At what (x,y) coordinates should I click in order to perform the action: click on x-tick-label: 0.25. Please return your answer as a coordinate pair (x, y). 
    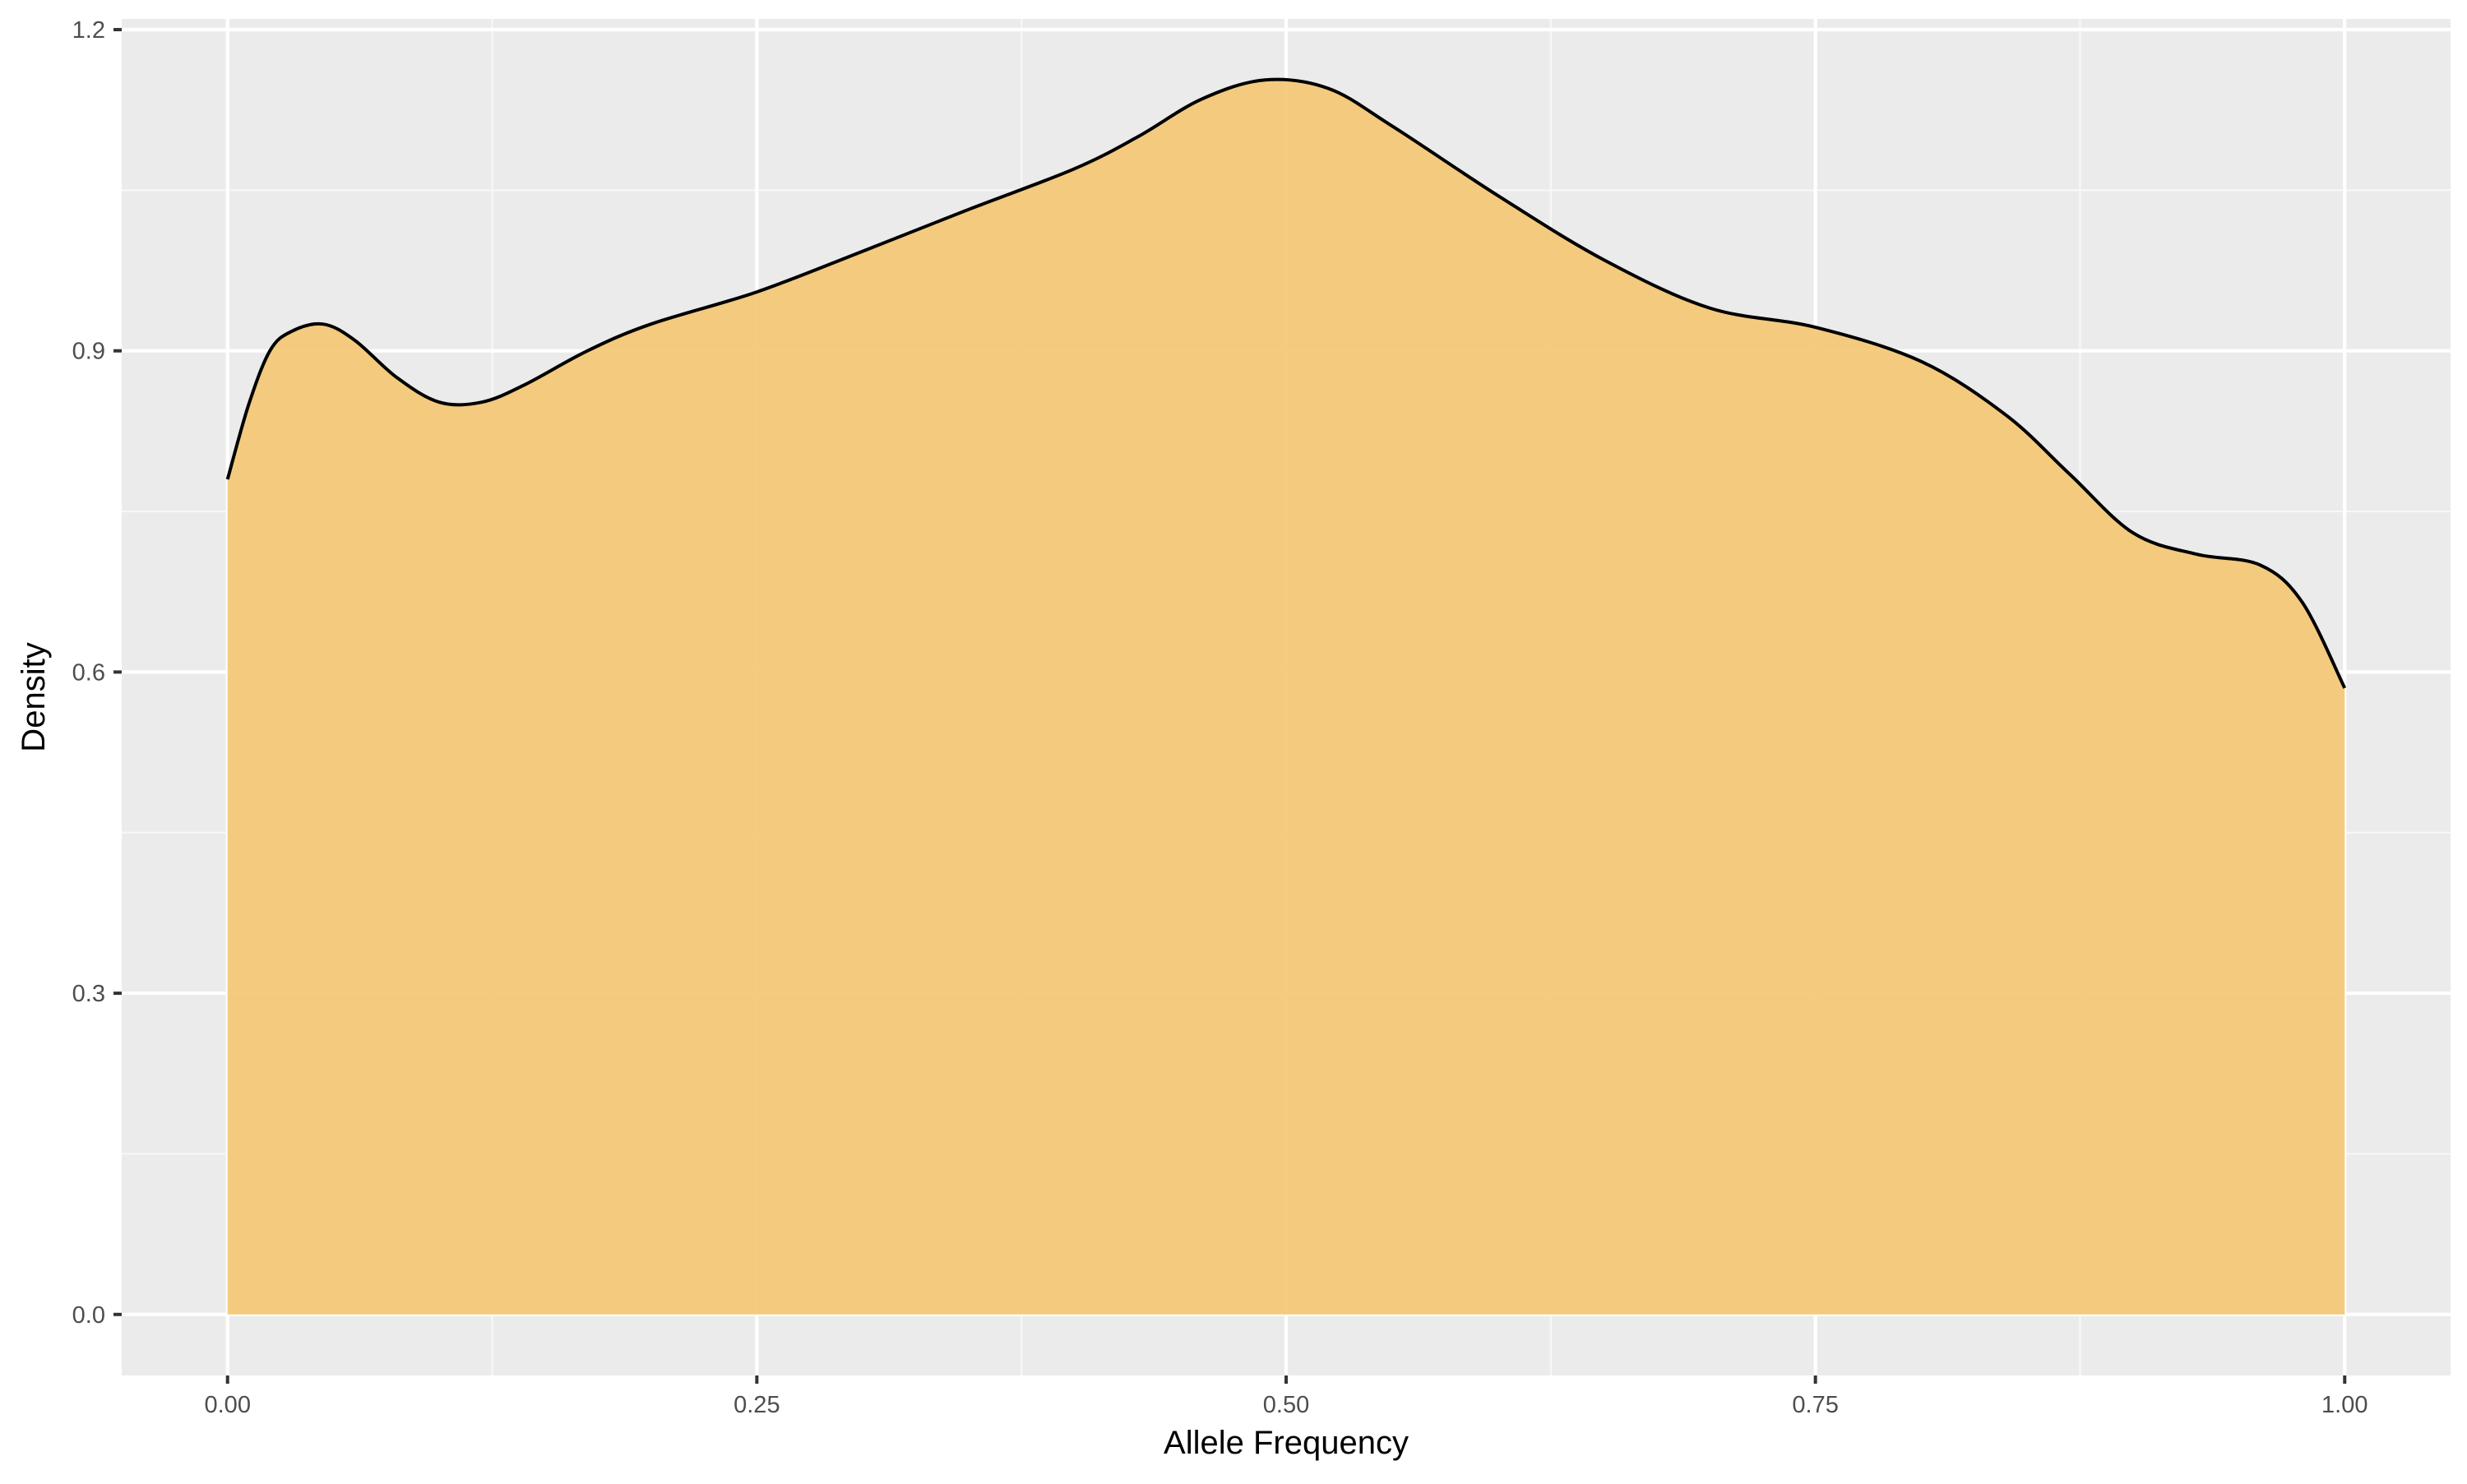
    Looking at the image, I should click on (757, 1405).